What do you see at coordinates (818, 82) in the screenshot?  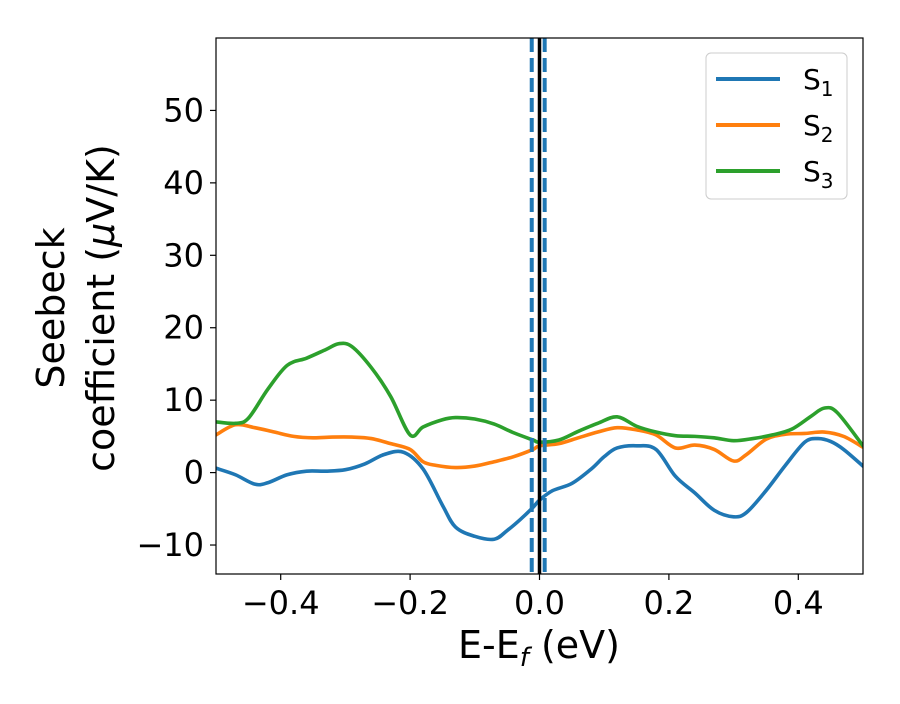 I see `legend-label-s1: S1` at bounding box center [818, 82].